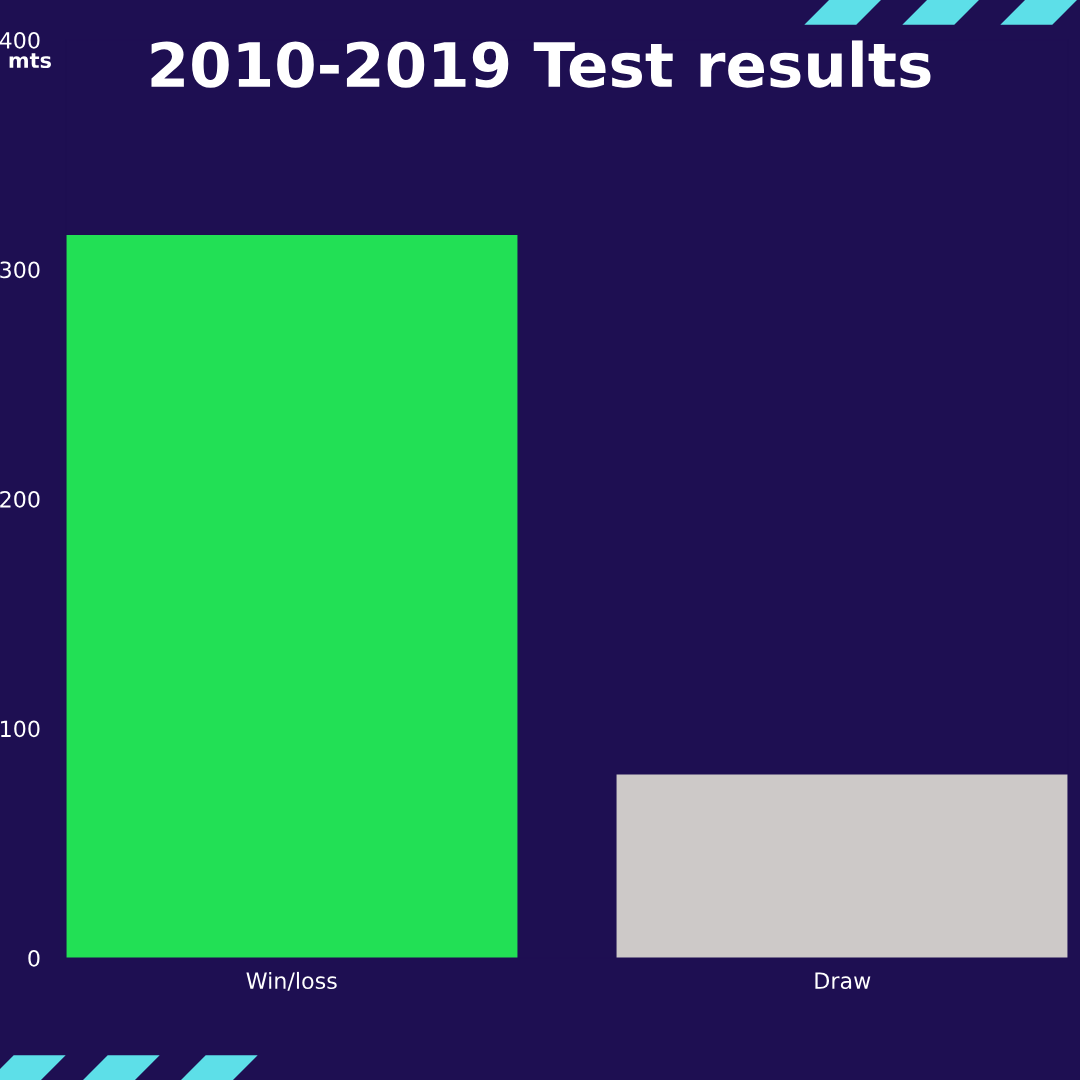 The width and height of the screenshot is (1080, 1080). What do you see at coordinates (843, 981) in the screenshot?
I see `x-tick-label: Draw` at bounding box center [843, 981].